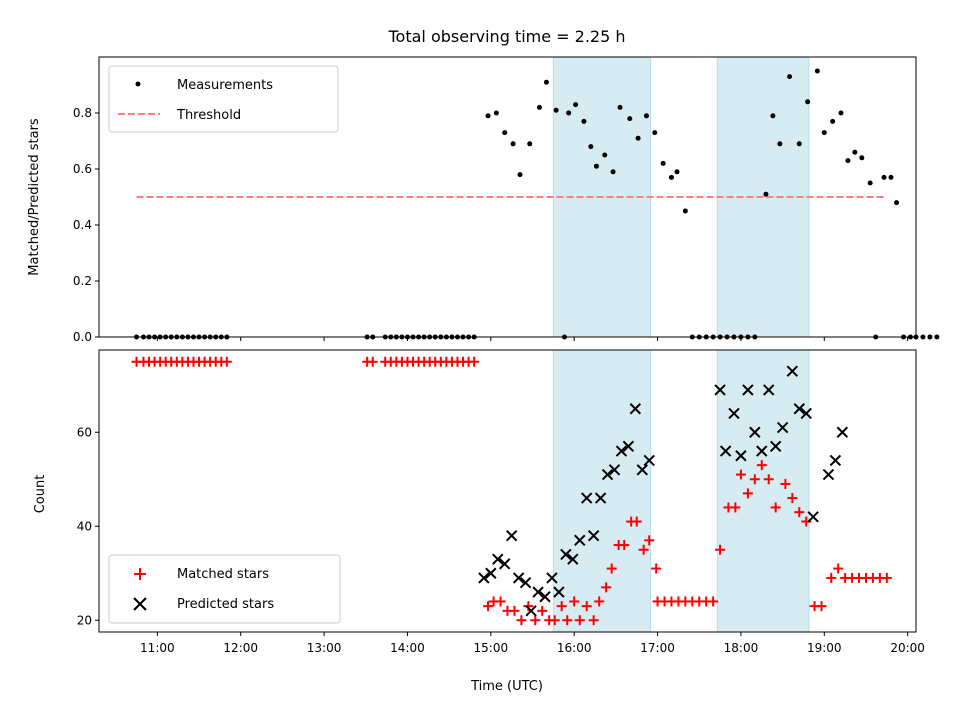 This screenshot has height=724, width=960. What do you see at coordinates (824, 648) in the screenshot?
I see `x-tick-label: 19:00` at bounding box center [824, 648].